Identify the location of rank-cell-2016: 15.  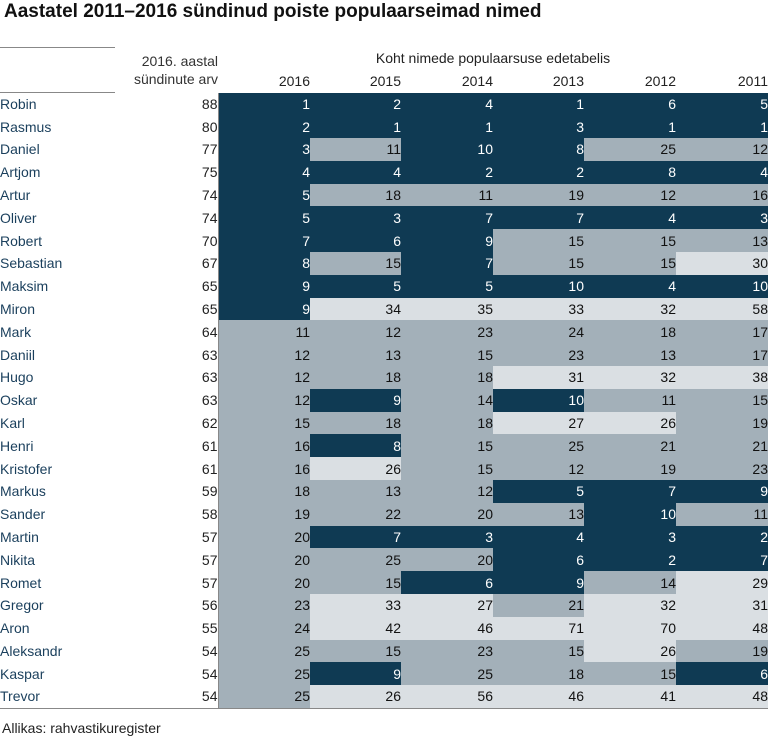
(263, 423).